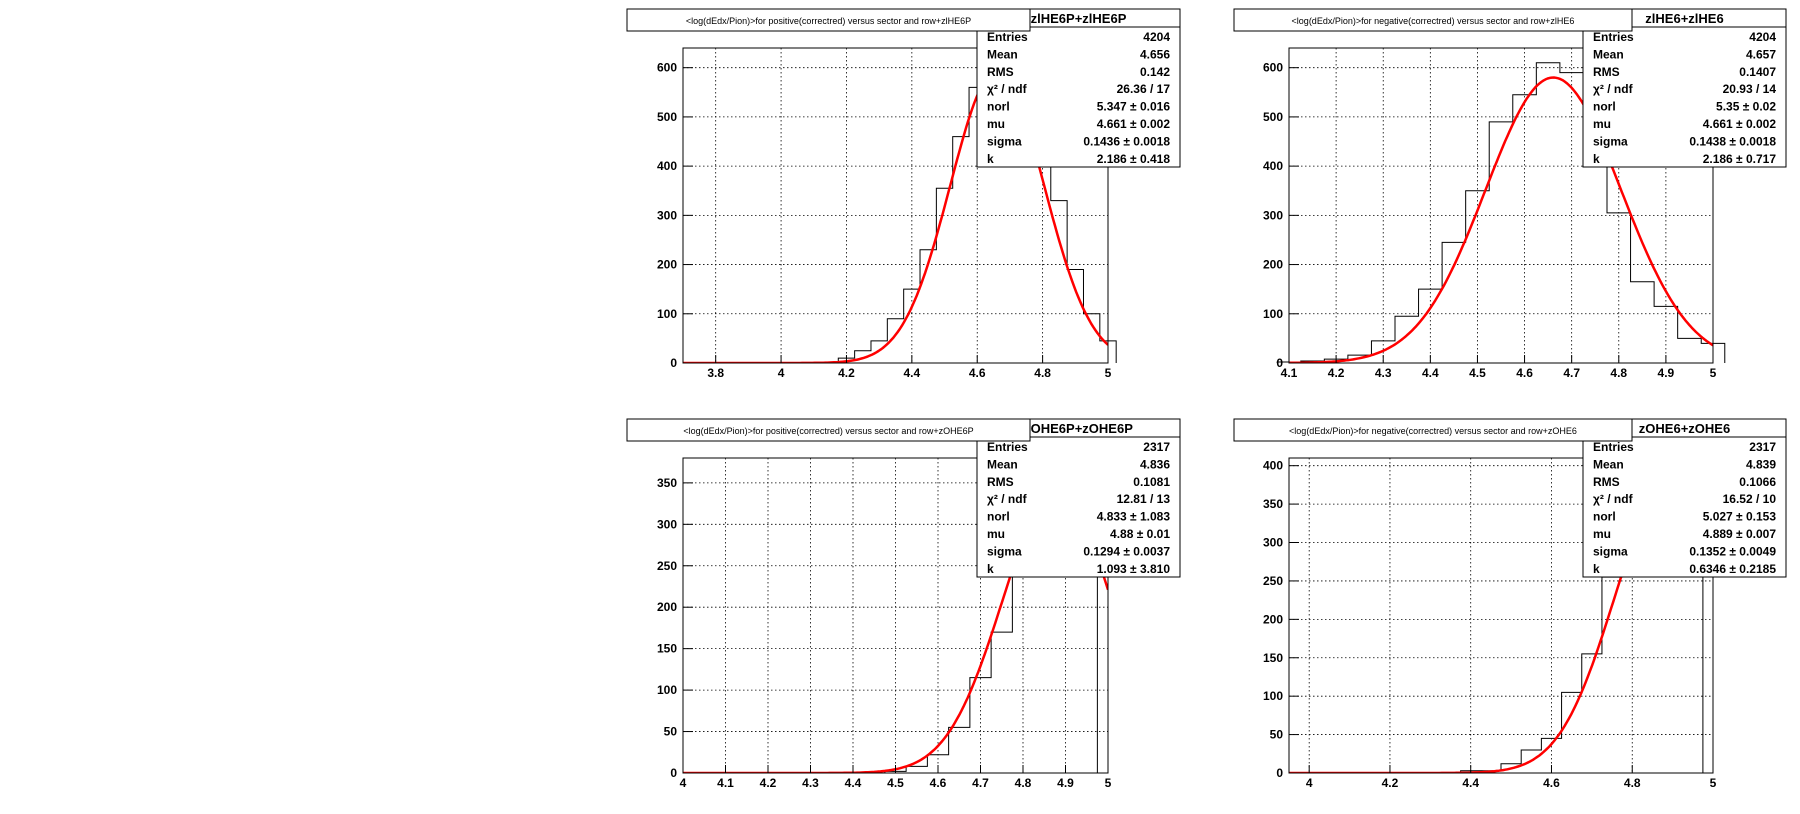 Image resolution: width=1800 pixels, height=814 pixels. I want to click on x-tick-label: 3.8, so click(715, 373).